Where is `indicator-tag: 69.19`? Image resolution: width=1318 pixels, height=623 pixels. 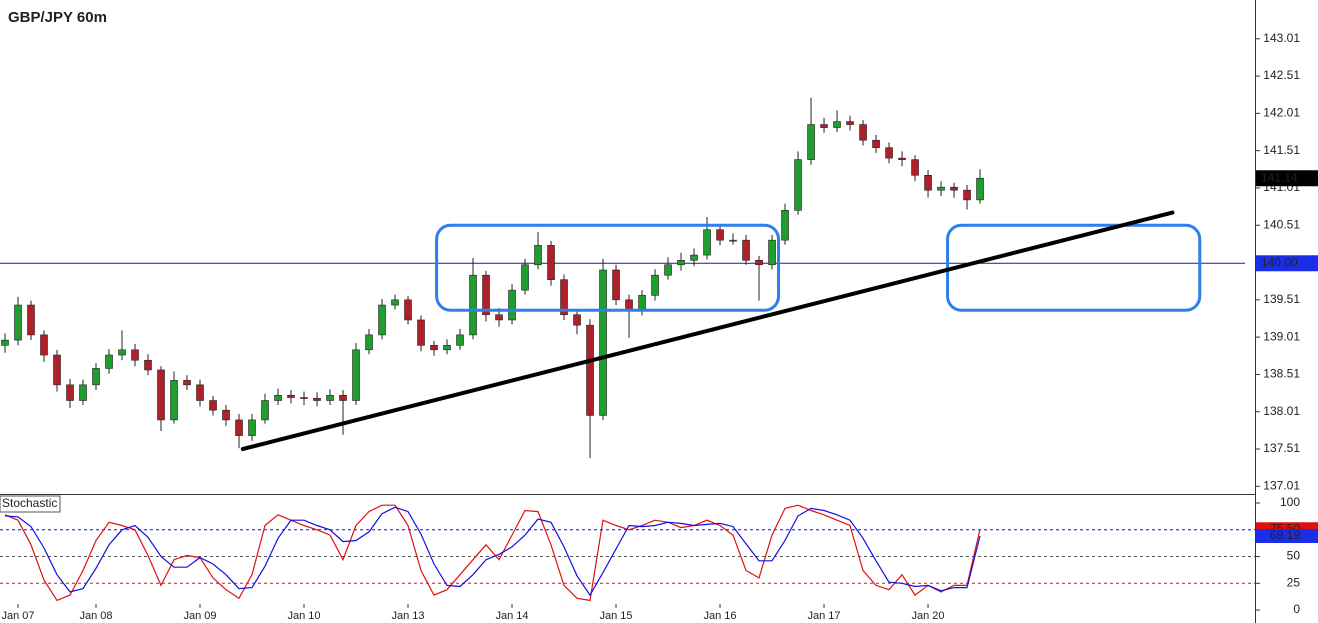 indicator-tag: 69.19 is located at coordinates (1285, 535).